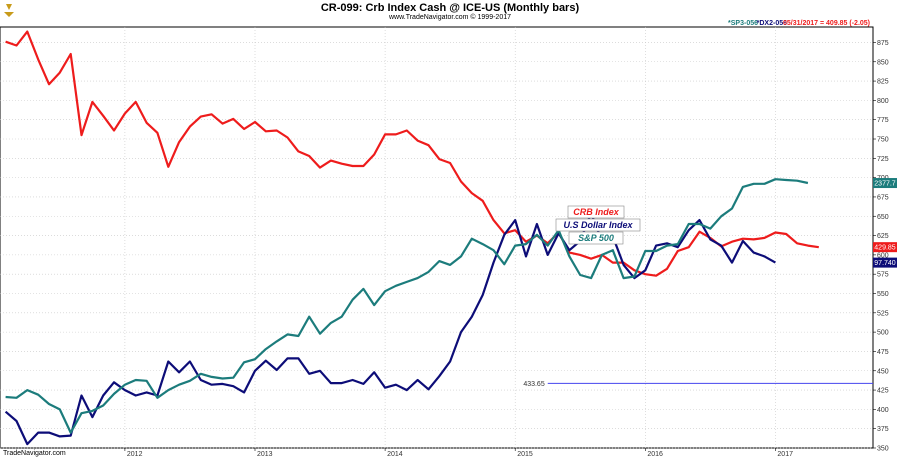  What do you see at coordinates (883, 197) in the screenshot?
I see `y-tick-label: 675` at bounding box center [883, 197].